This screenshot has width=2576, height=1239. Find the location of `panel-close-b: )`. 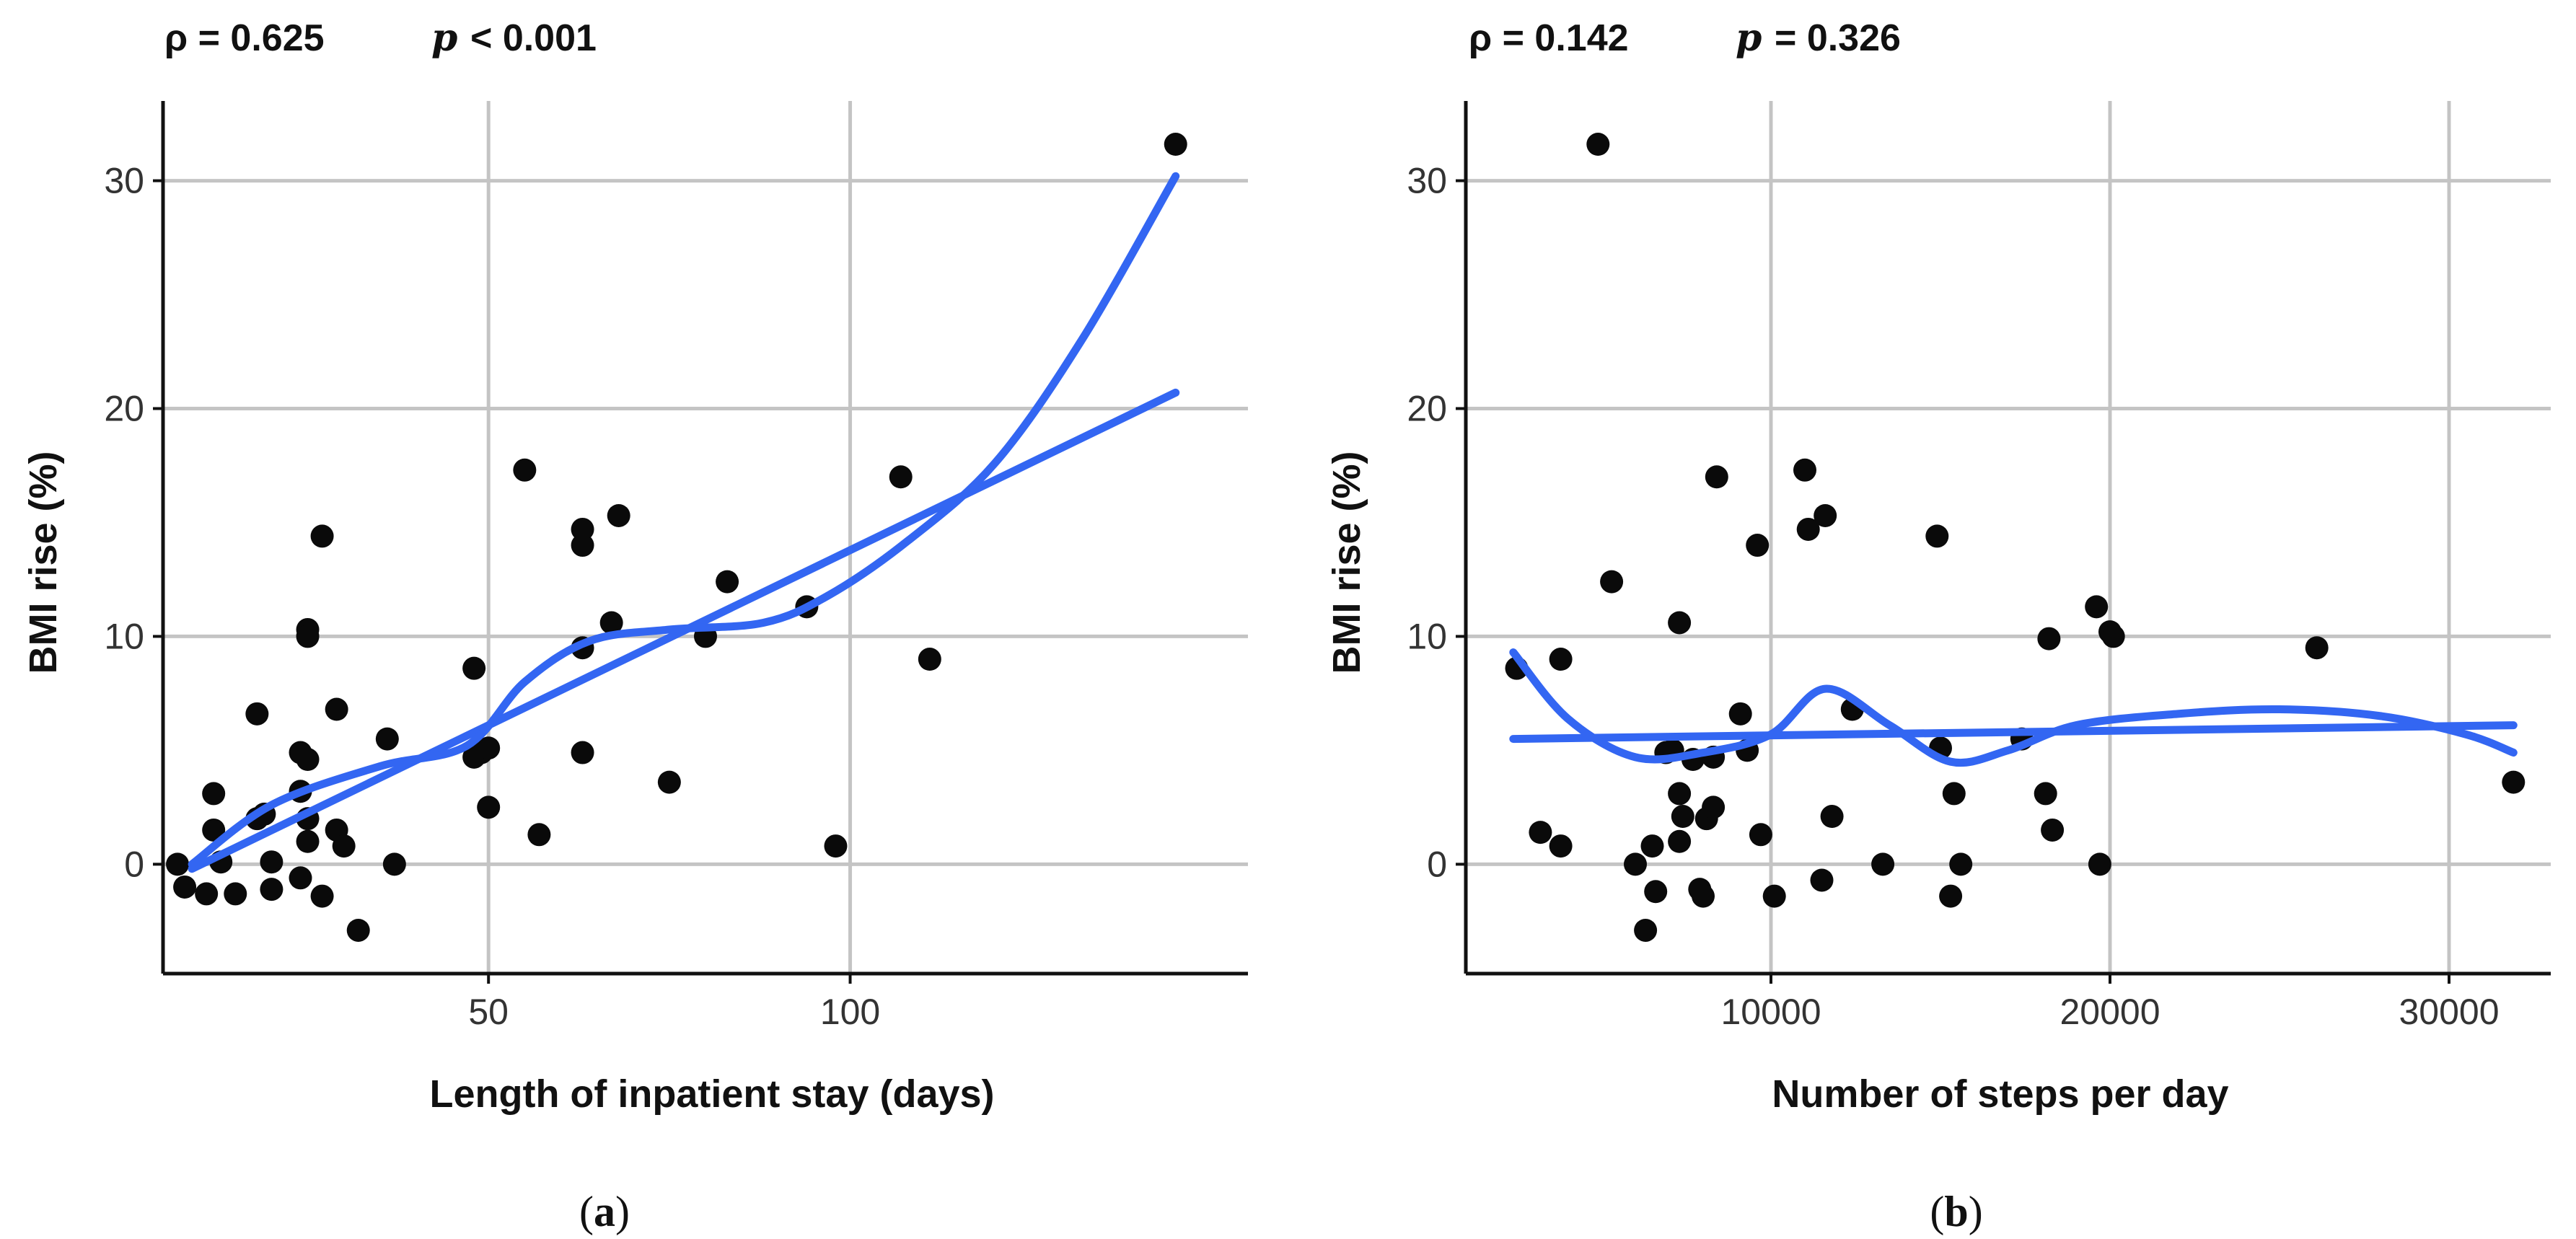

panel-close-b: ) is located at coordinates (1976, 1211).